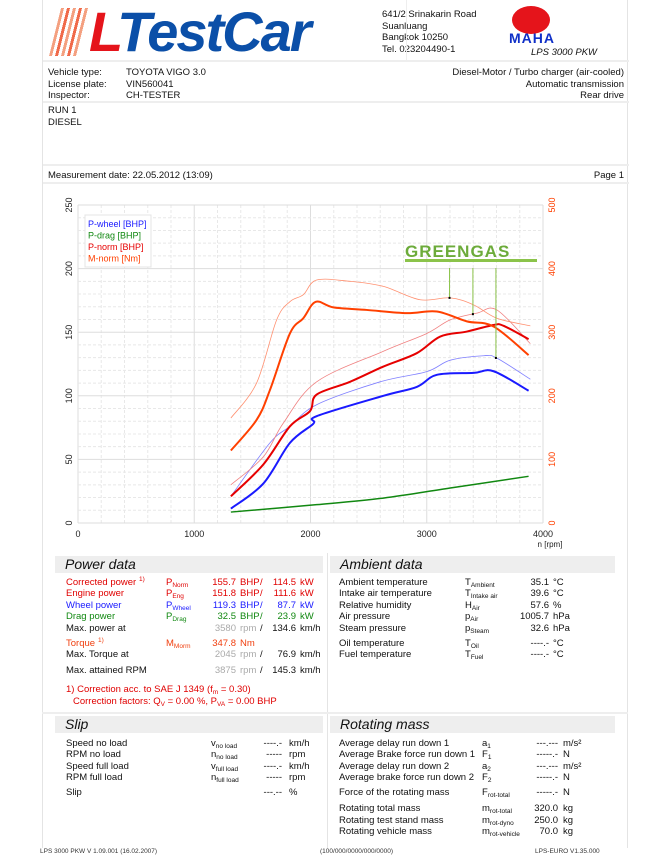  Describe the element at coordinates (117, 701) in the screenshot. I see `note-text: Correction factors: Q` at that location.